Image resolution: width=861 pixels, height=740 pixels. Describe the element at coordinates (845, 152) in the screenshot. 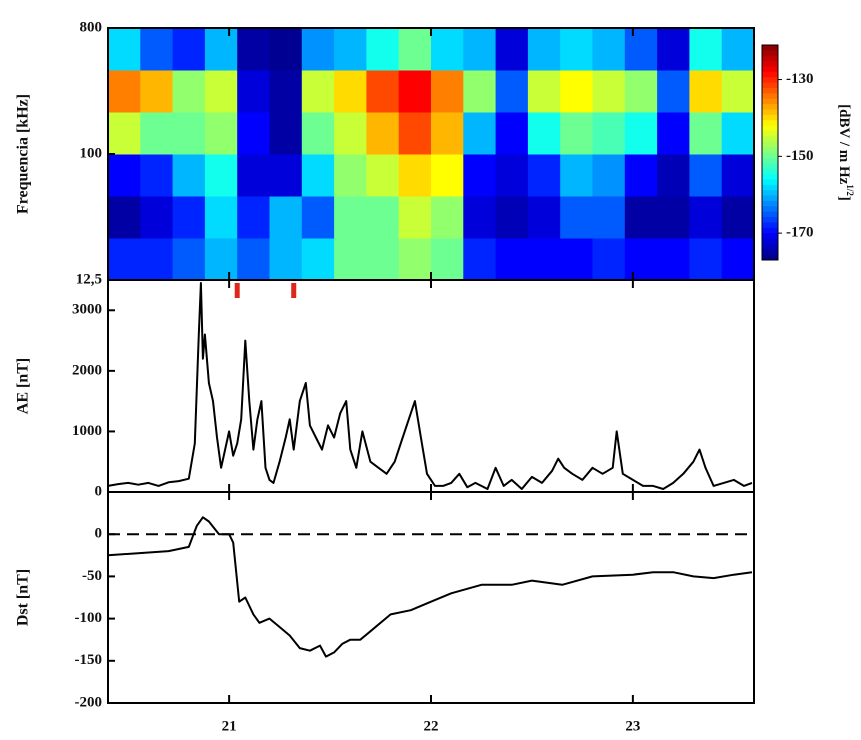

I see `colorbar-label: [dBV / m Hz1/2]` at that location.